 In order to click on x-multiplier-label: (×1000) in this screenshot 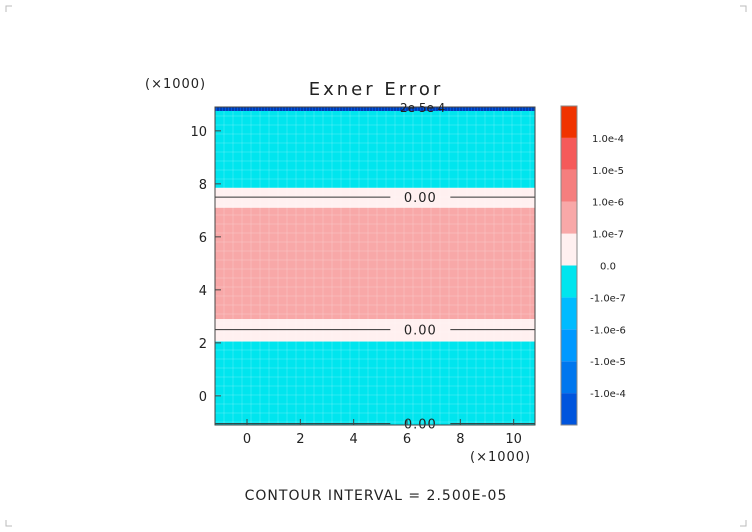, I will do `click(500, 457)`.